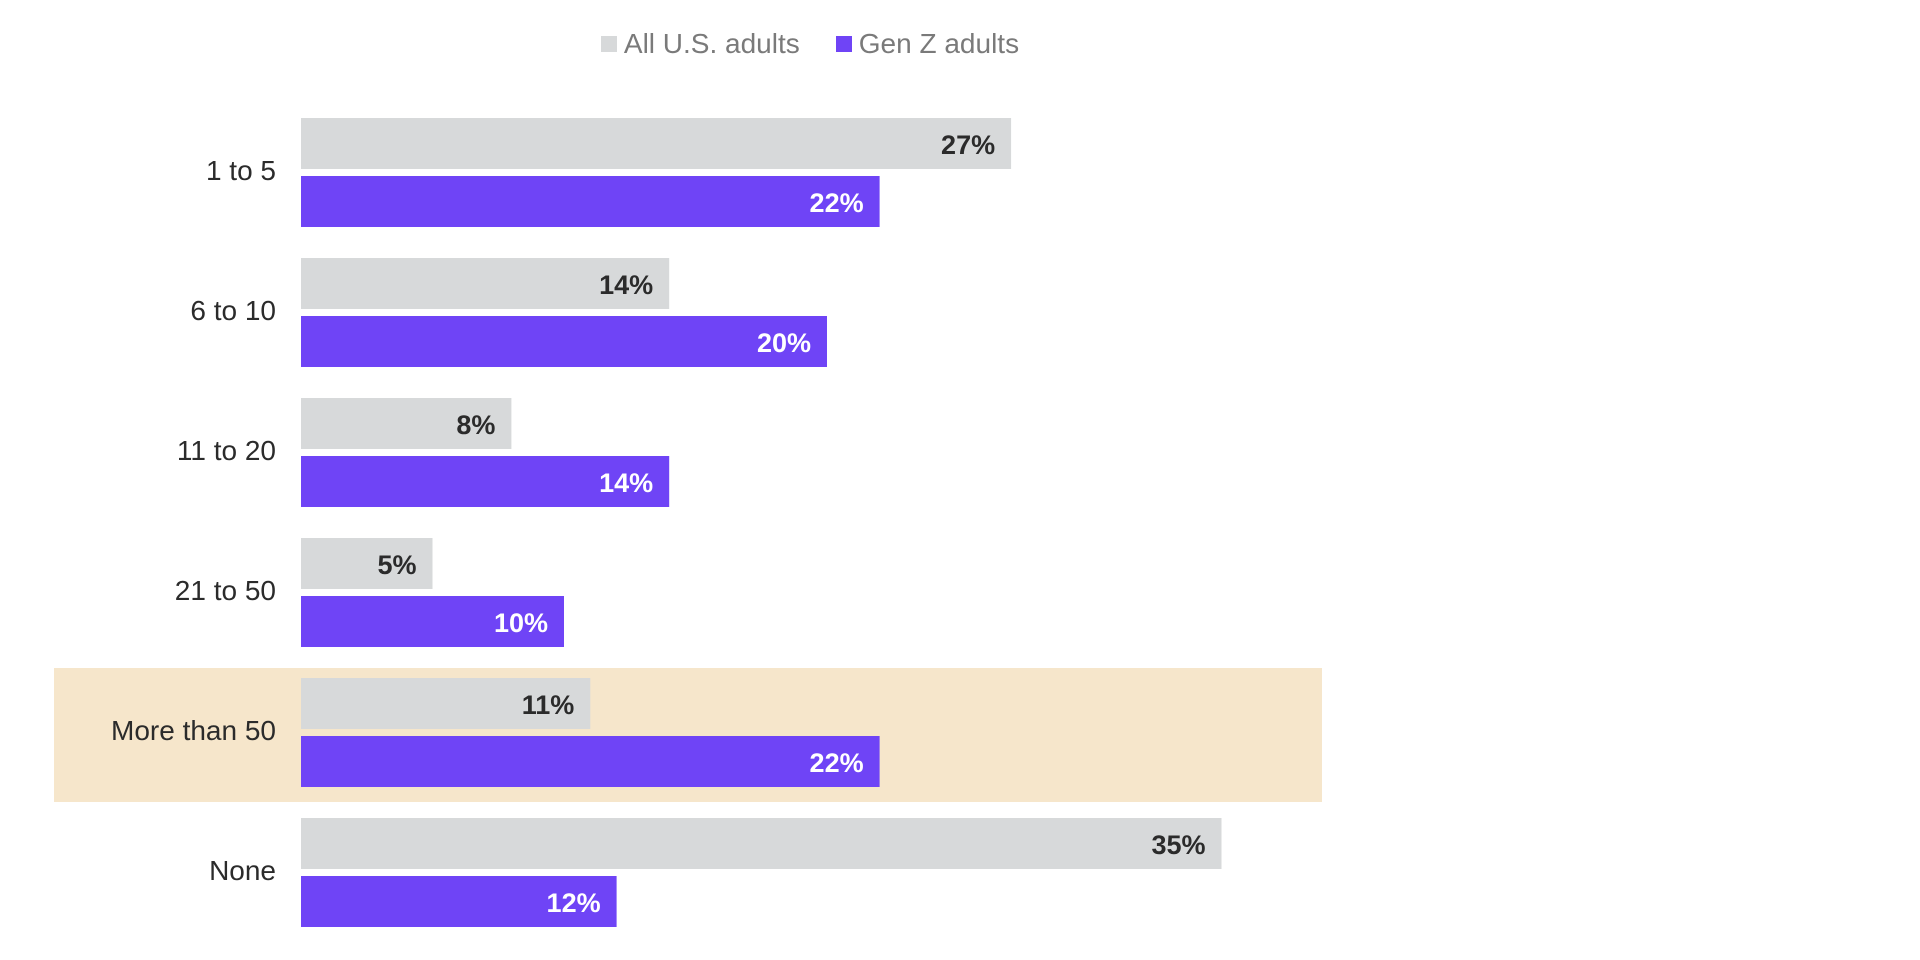 The height and width of the screenshot is (960, 1920). What do you see at coordinates (459, 901) in the screenshot?
I see `bar-gen-z-none` at bounding box center [459, 901].